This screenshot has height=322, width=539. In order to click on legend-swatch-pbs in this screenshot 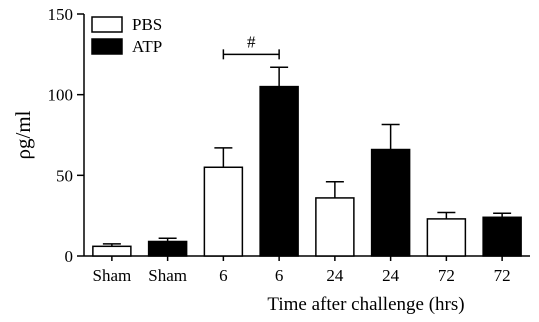, I will do `click(107, 24)`.